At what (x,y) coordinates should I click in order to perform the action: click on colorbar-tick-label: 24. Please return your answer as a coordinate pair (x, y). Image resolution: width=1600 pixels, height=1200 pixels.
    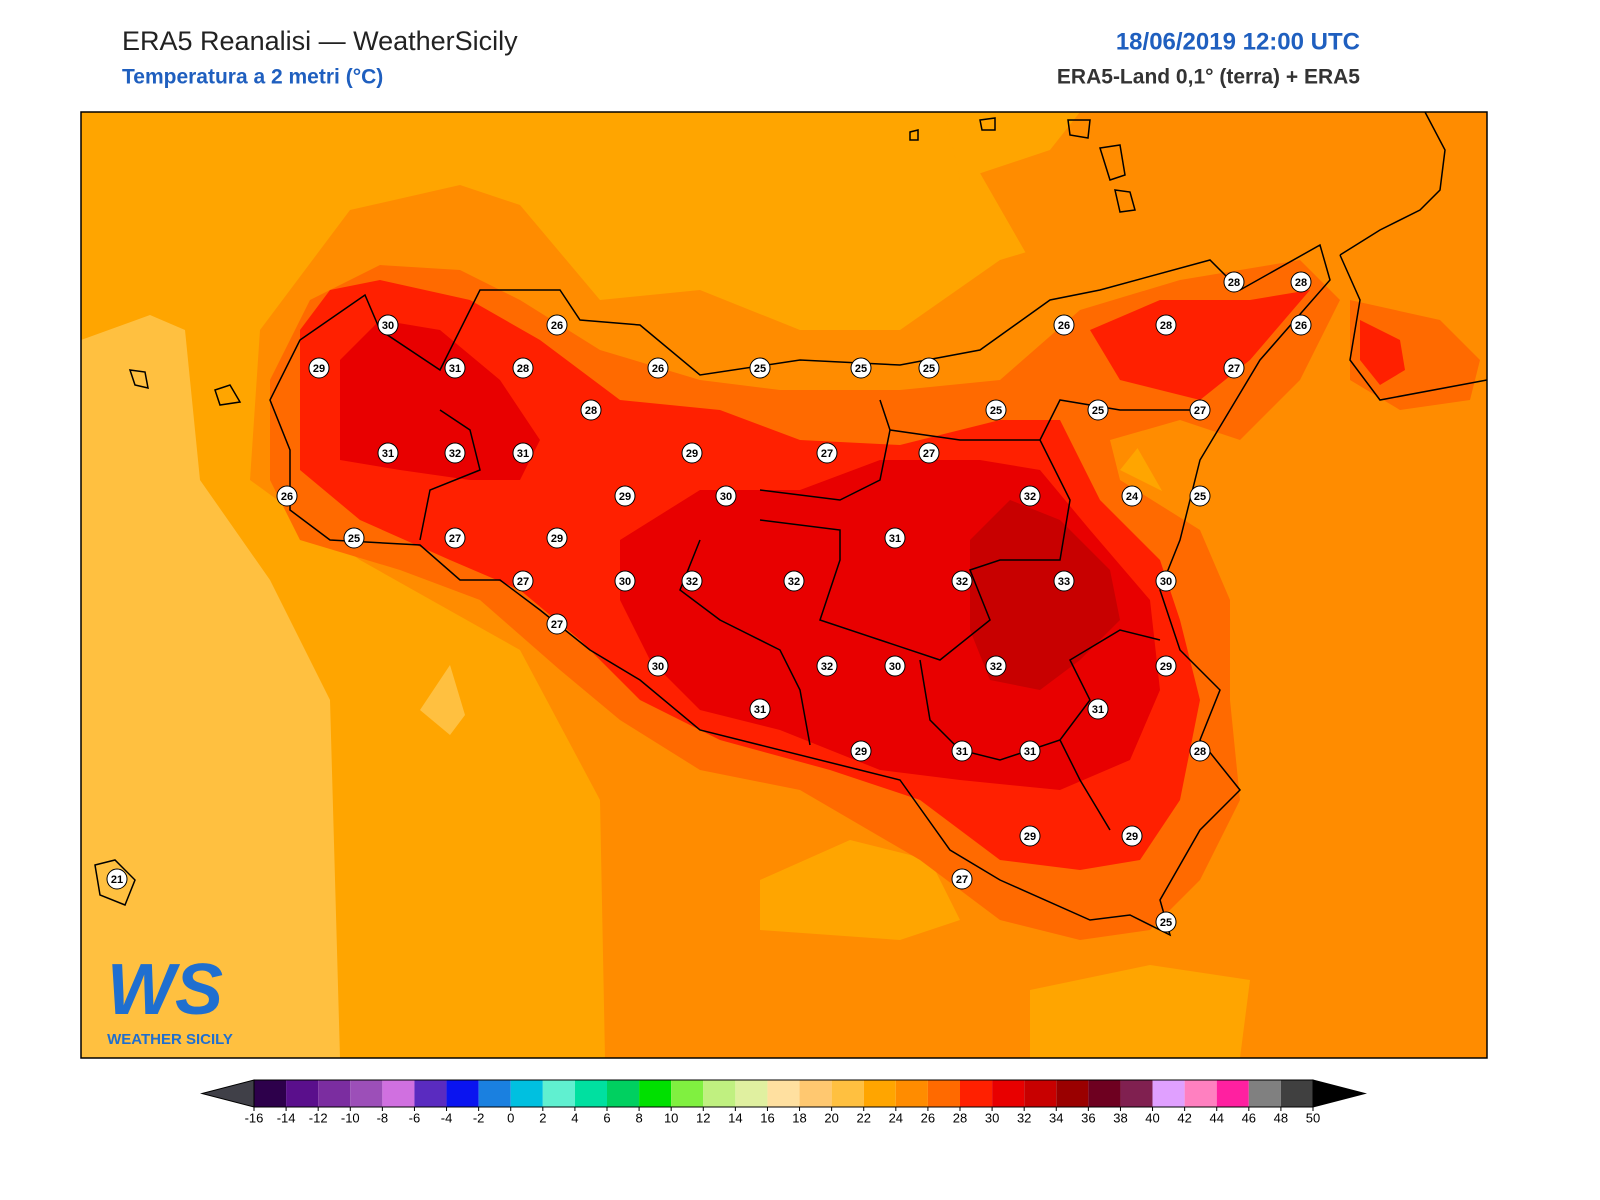
    Looking at the image, I should click on (896, 1117).